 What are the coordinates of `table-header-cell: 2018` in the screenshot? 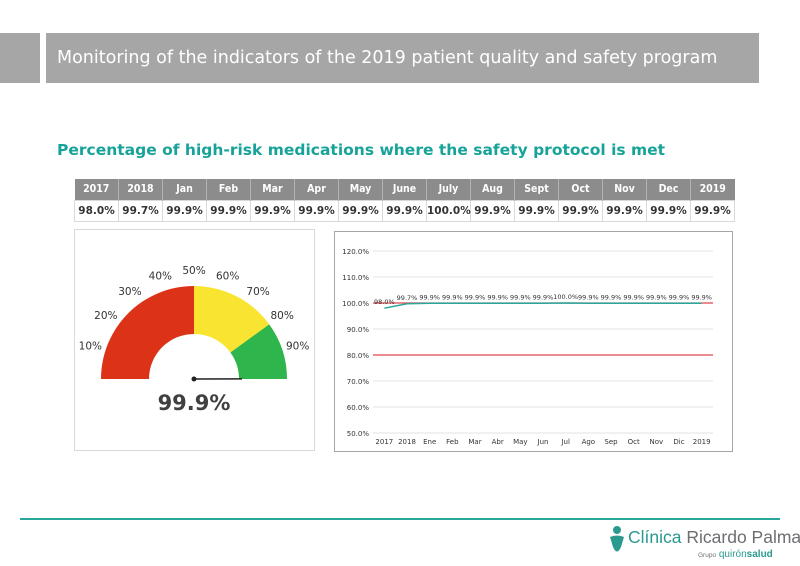 It's located at (140, 189).